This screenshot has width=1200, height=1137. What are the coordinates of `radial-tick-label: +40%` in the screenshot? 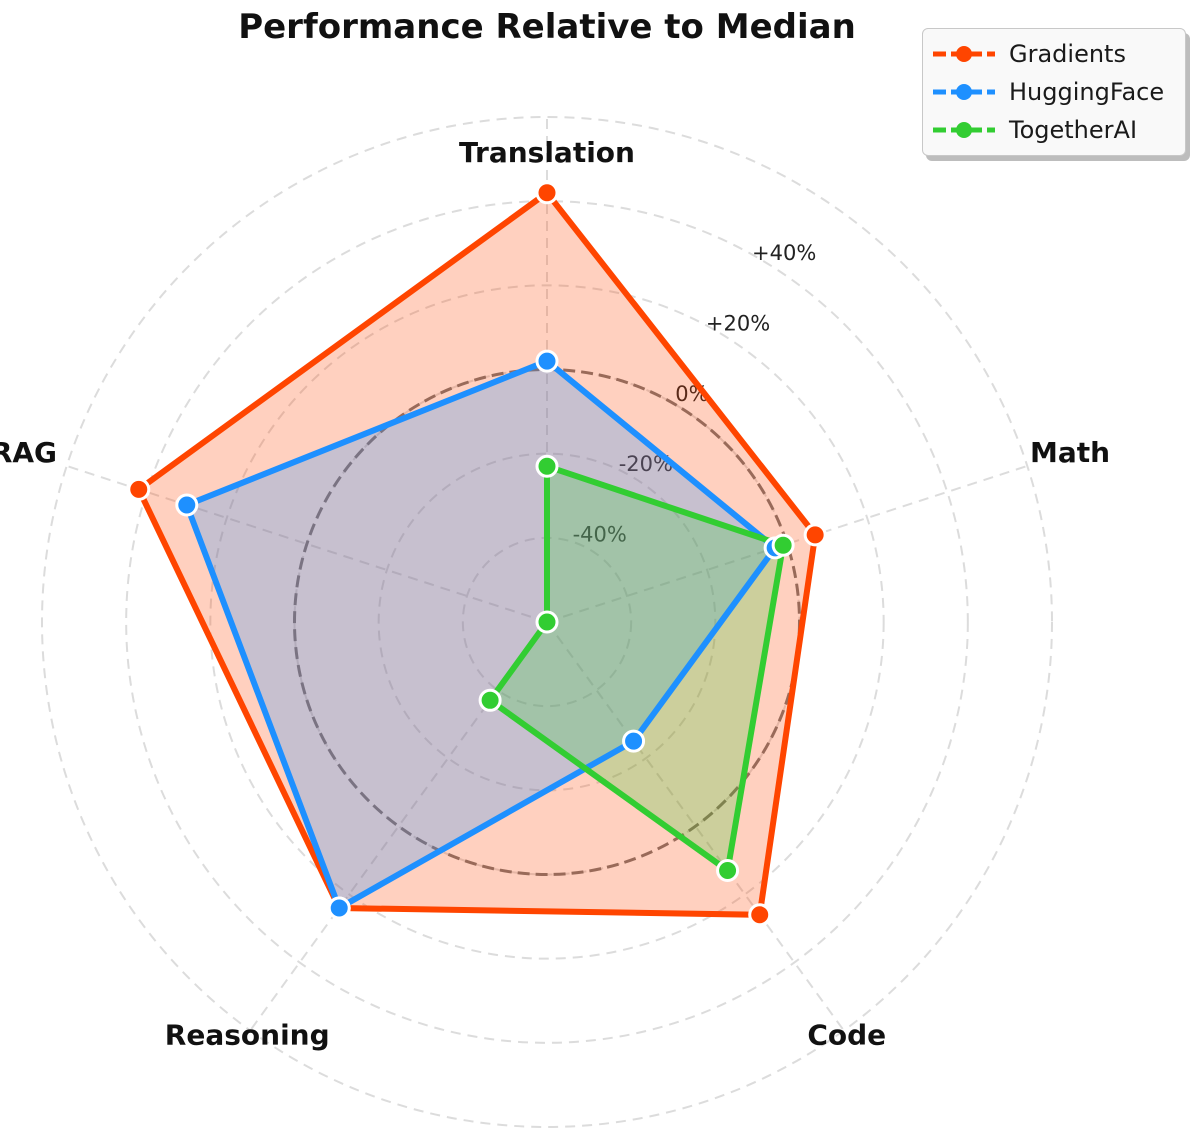 It's located at (784, 253).